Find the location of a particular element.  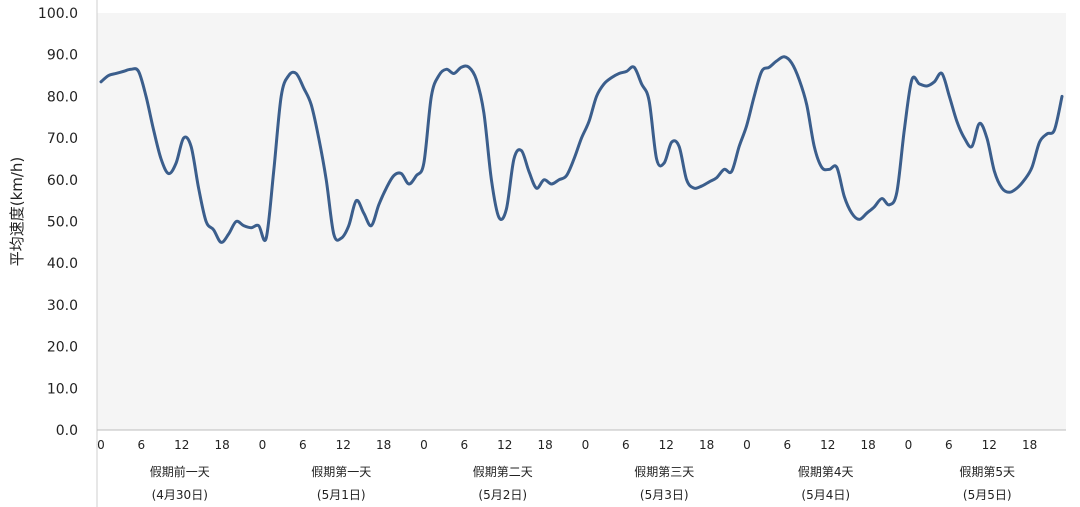

y-tick-label: 60.0 is located at coordinates (62, 181).